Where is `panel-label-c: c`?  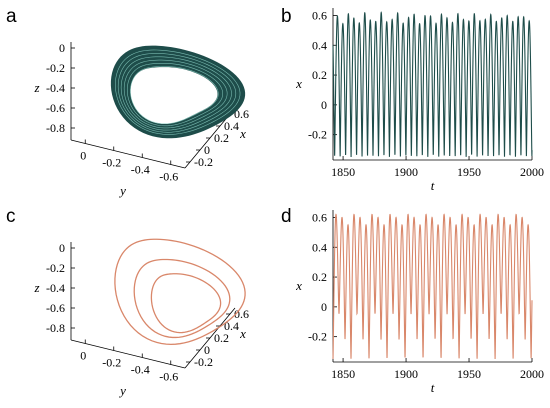 panel-label-c: c is located at coordinates (11, 216).